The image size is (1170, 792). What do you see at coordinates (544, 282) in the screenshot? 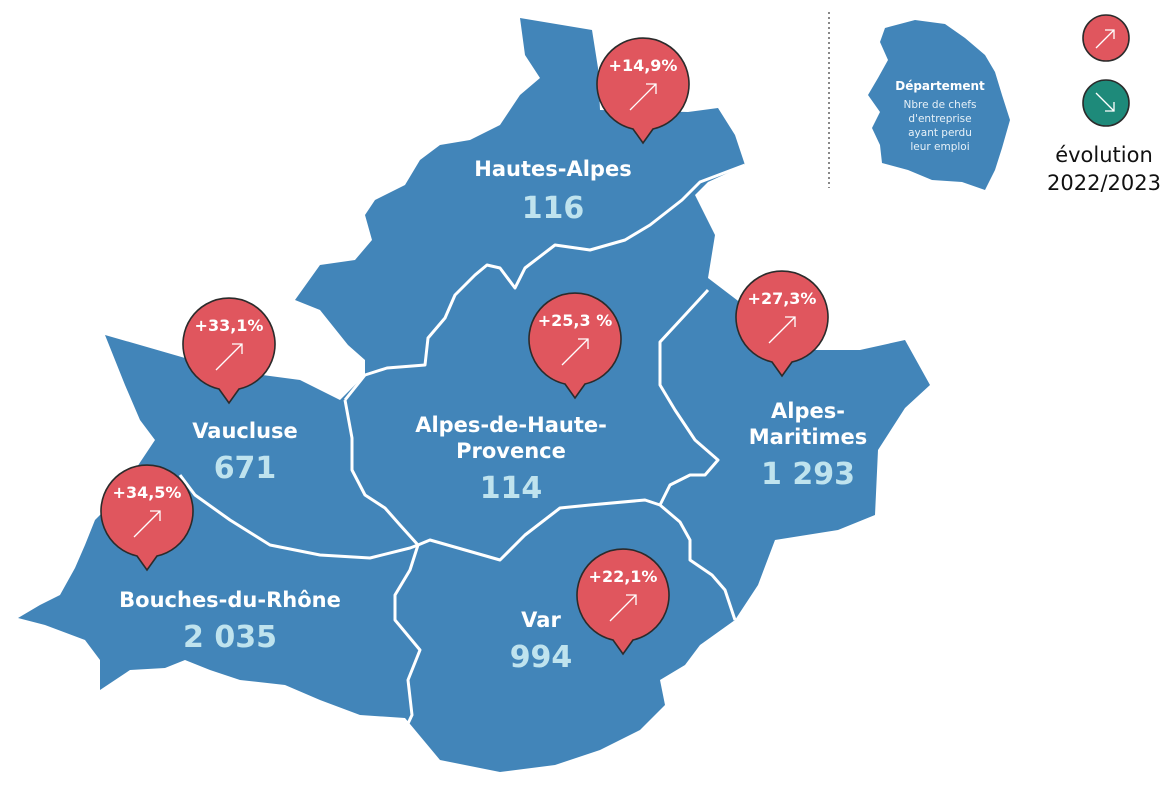
I see `border-hautes-alpes` at bounding box center [544, 282].